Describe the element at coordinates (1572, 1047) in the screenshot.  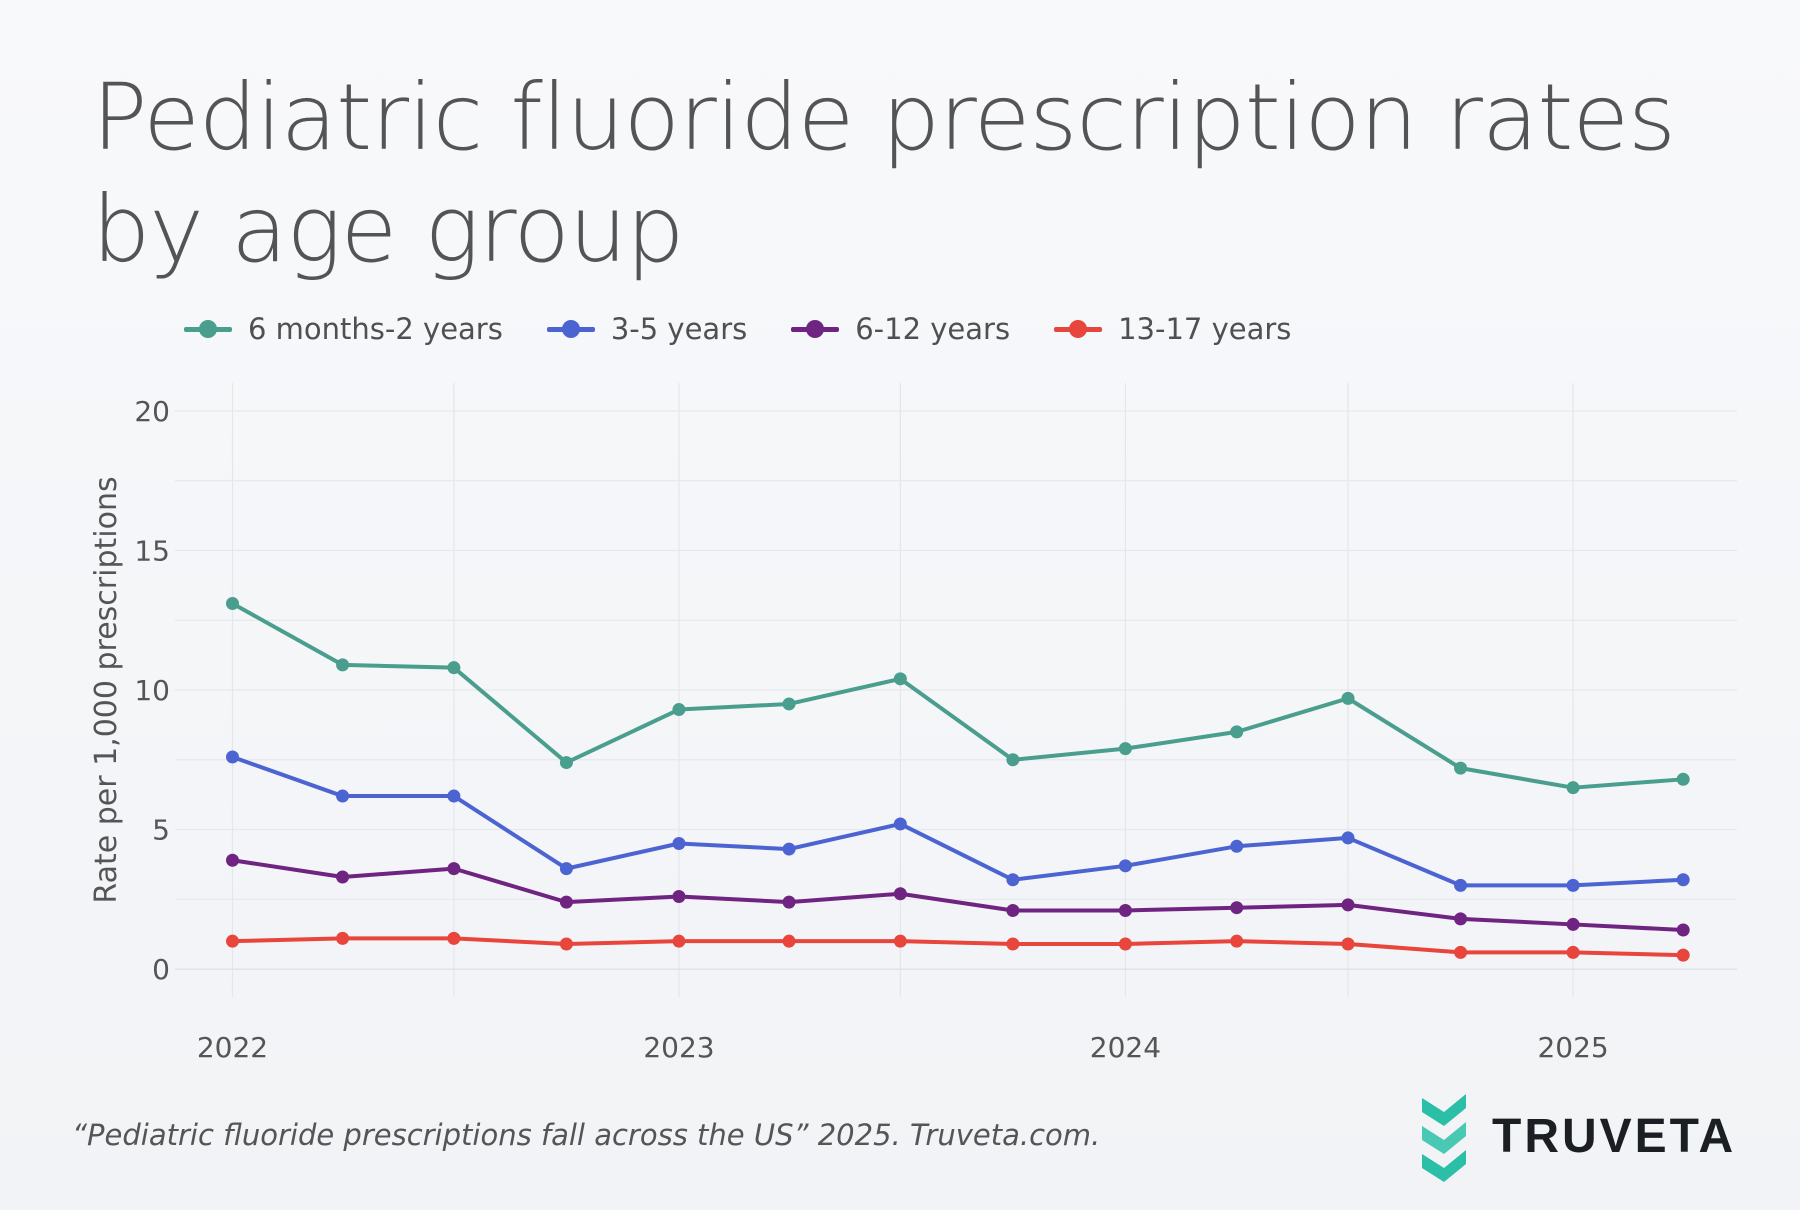
I see `x-tick-label: 2025` at that location.